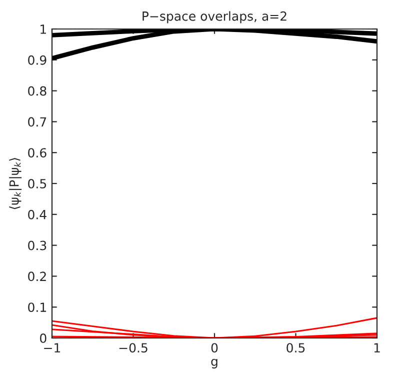 The image size is (415, 381). I want to click on chart-title: P−space overlaps, a=2, so click(214, 17).